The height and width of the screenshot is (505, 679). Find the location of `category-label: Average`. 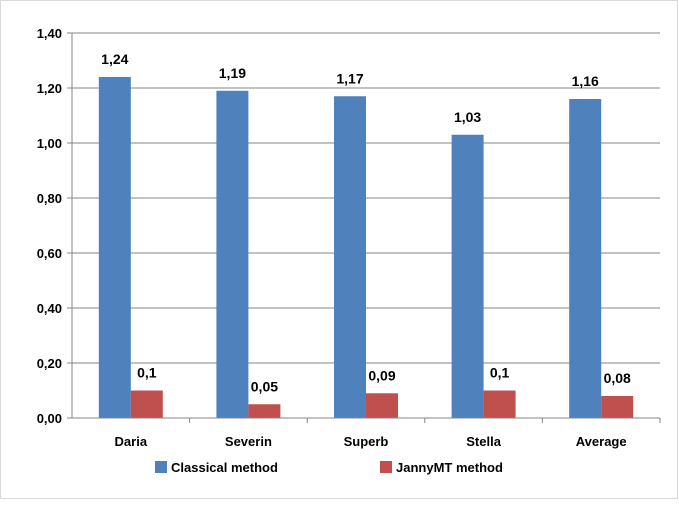

category-label: Average is located at coordinates (601, 441).